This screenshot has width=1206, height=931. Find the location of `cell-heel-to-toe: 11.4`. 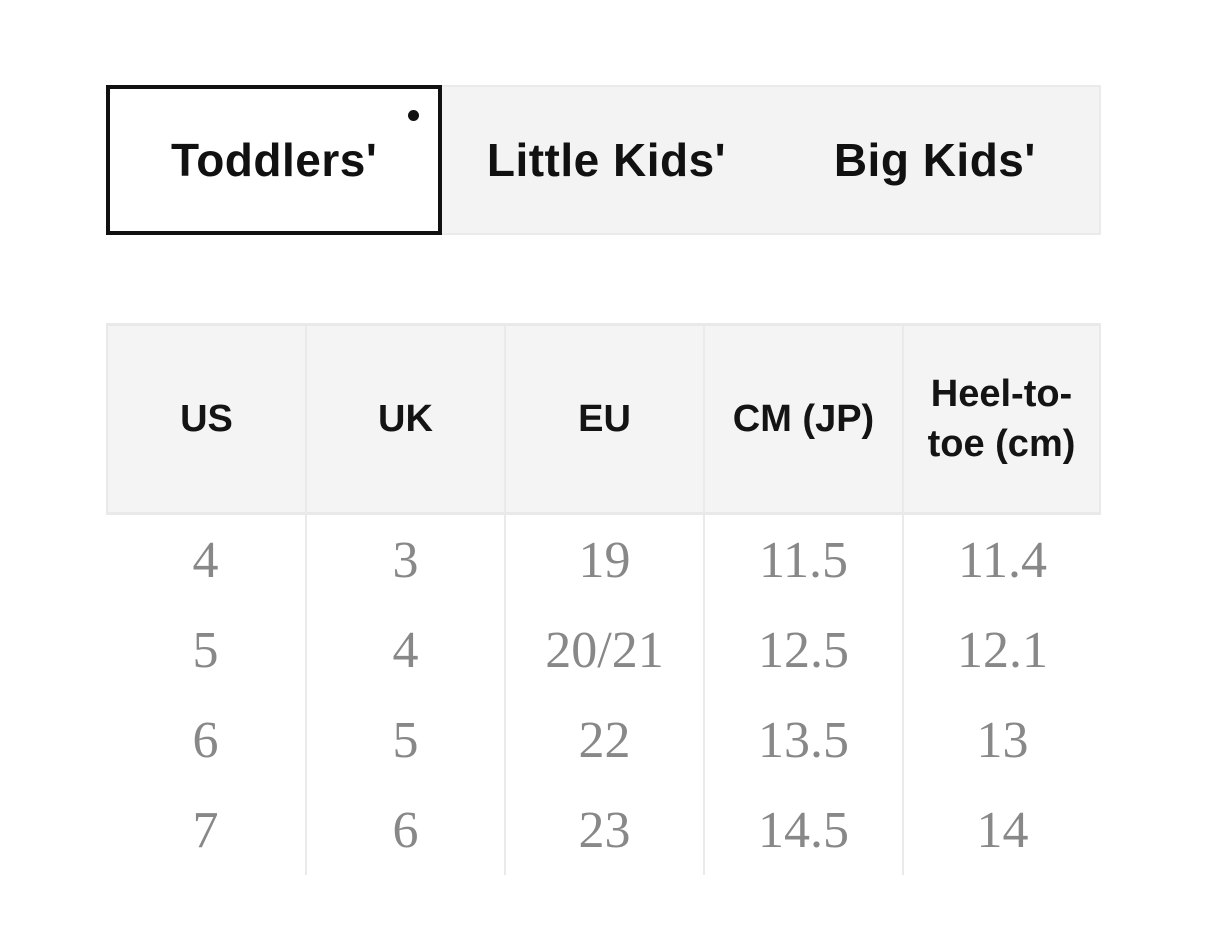

cell-heel-to-toe: 11.4 is located at coordinates (1001, 560).